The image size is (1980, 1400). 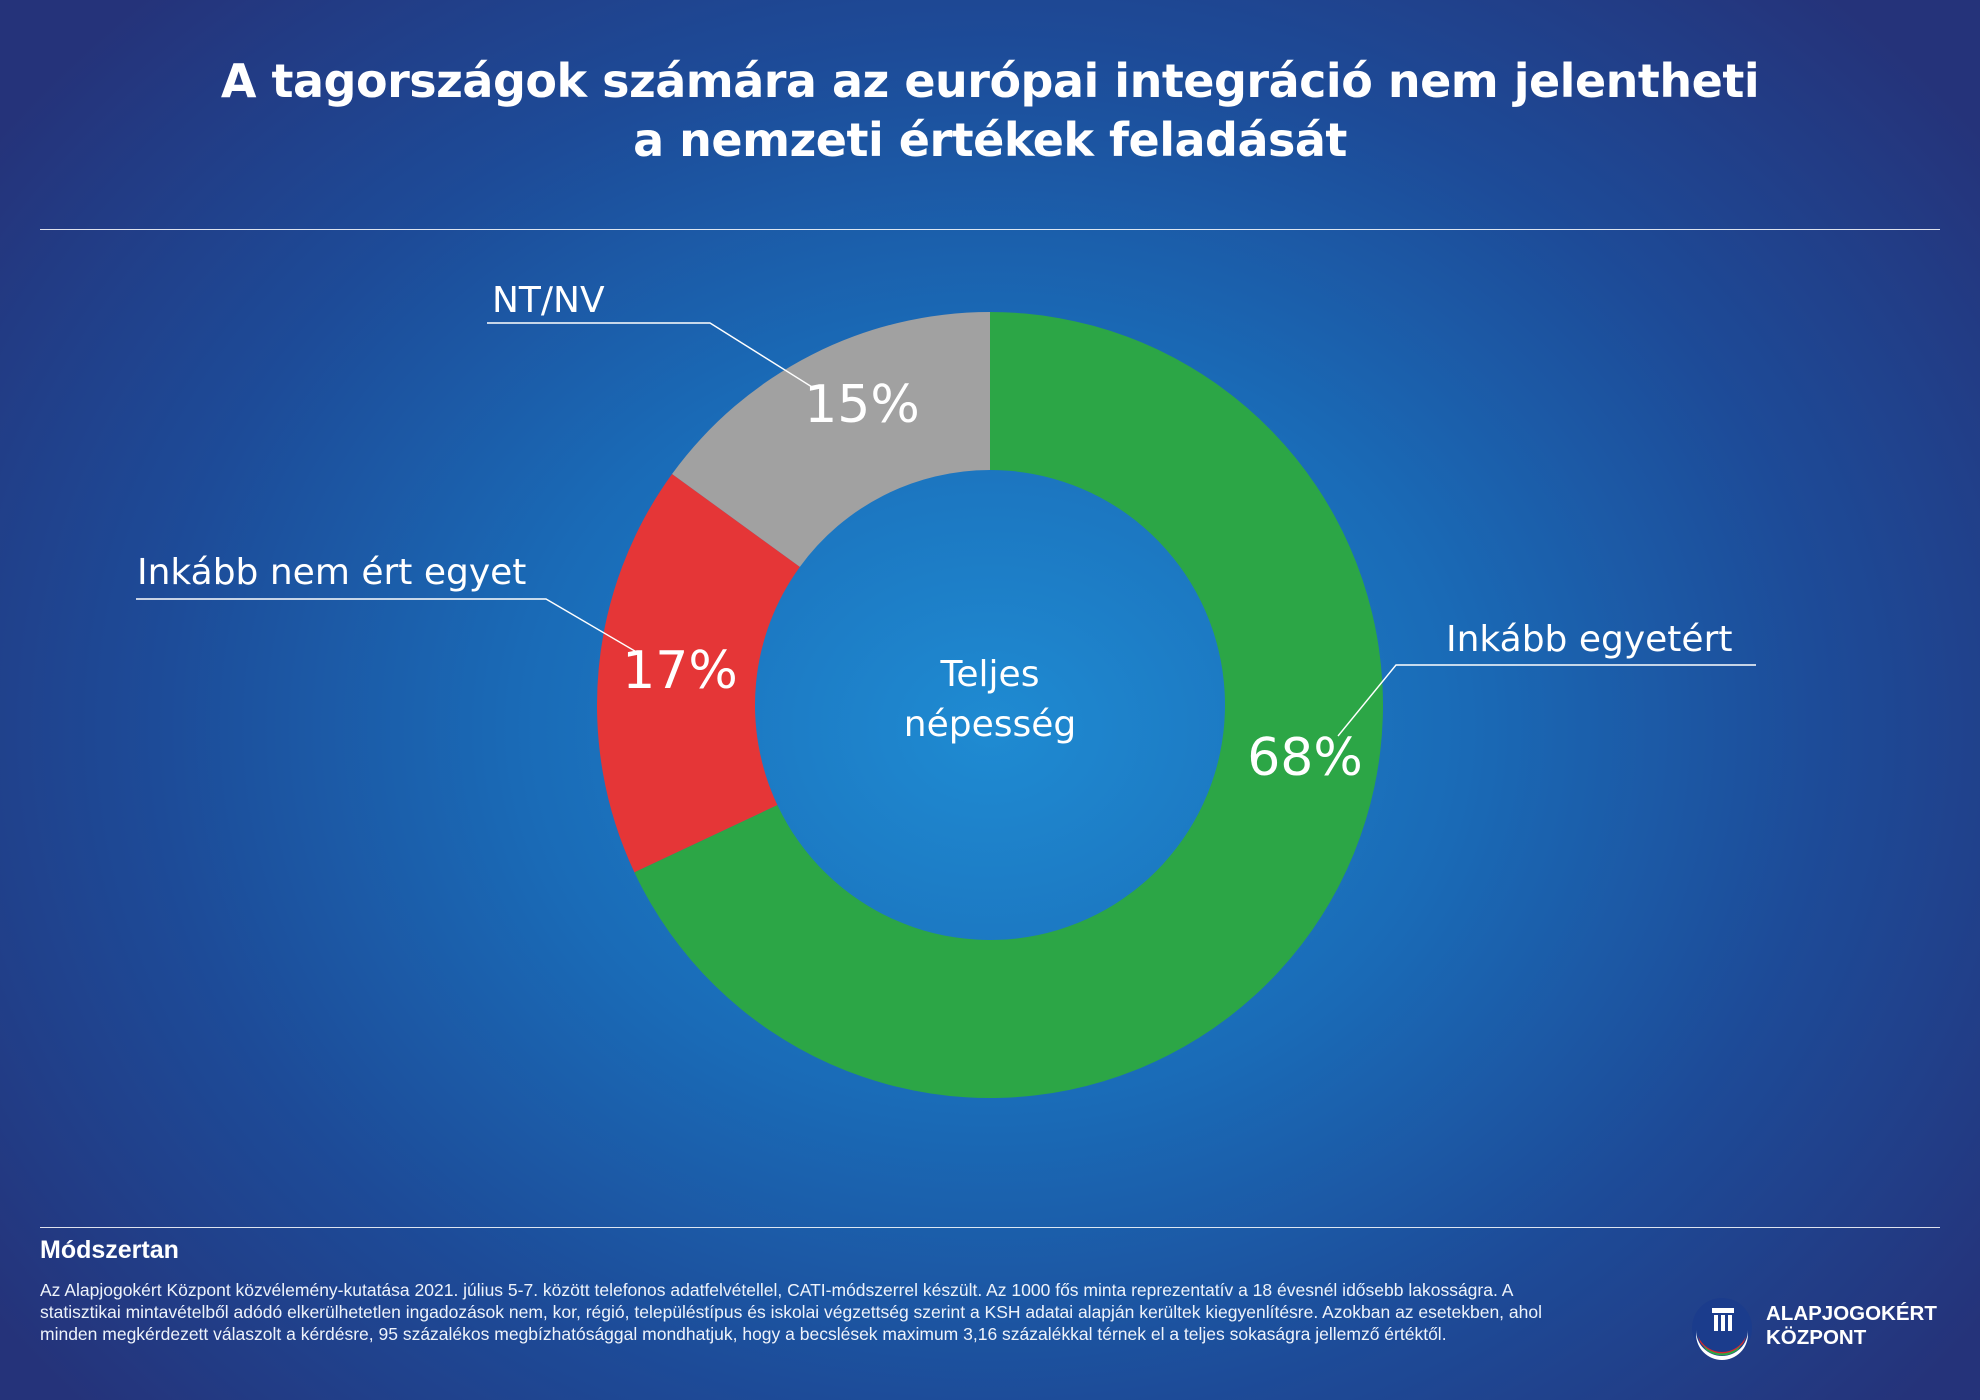 I want to click on bottom-divider, so click(x=990, y=1227).